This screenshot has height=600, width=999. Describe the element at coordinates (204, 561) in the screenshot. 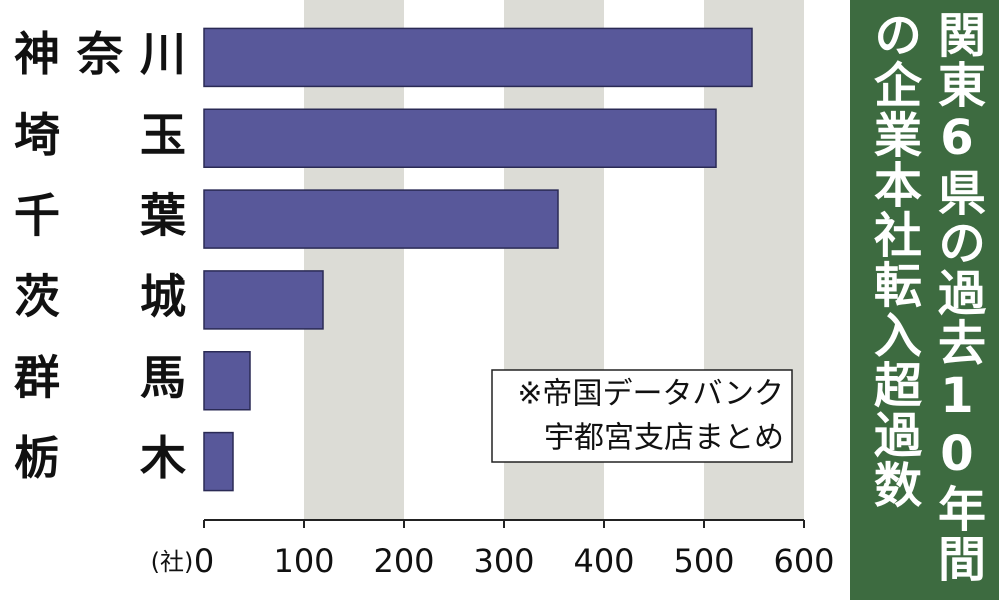

I see `x-tick-label: 0` at that location.